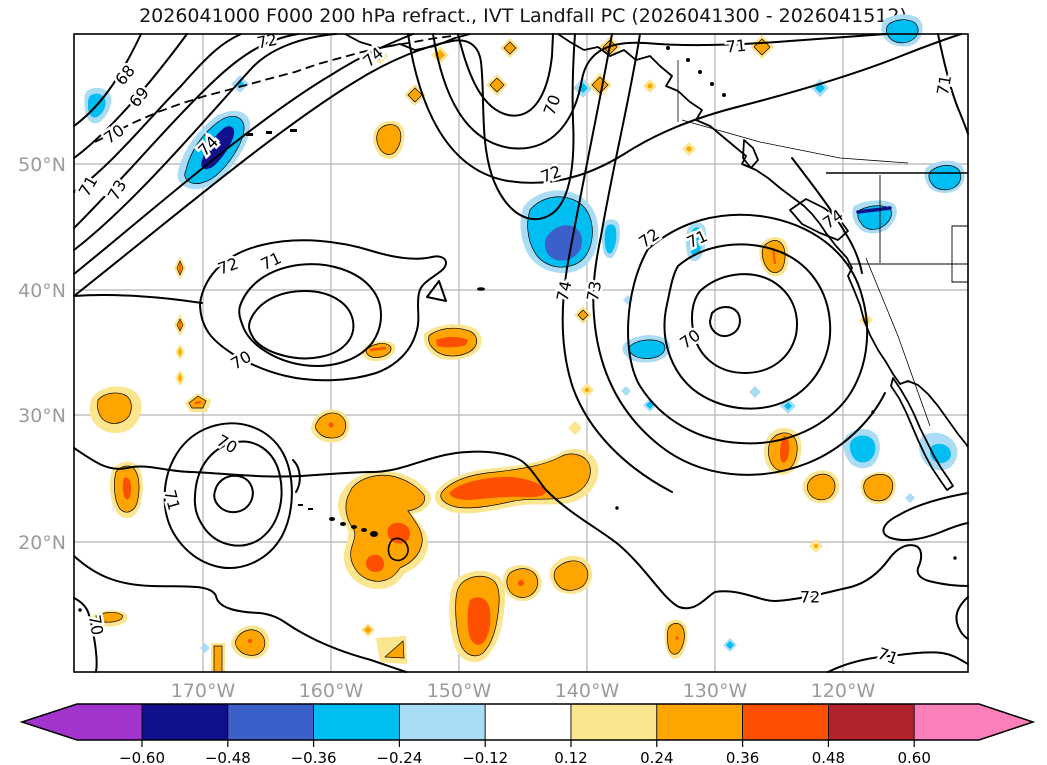 This screenshot has height=765, width=1047. What do you see at coordinates (407, 42) in the screenshot?
I see `alaska-mainland` at bounding box center [407, 42].